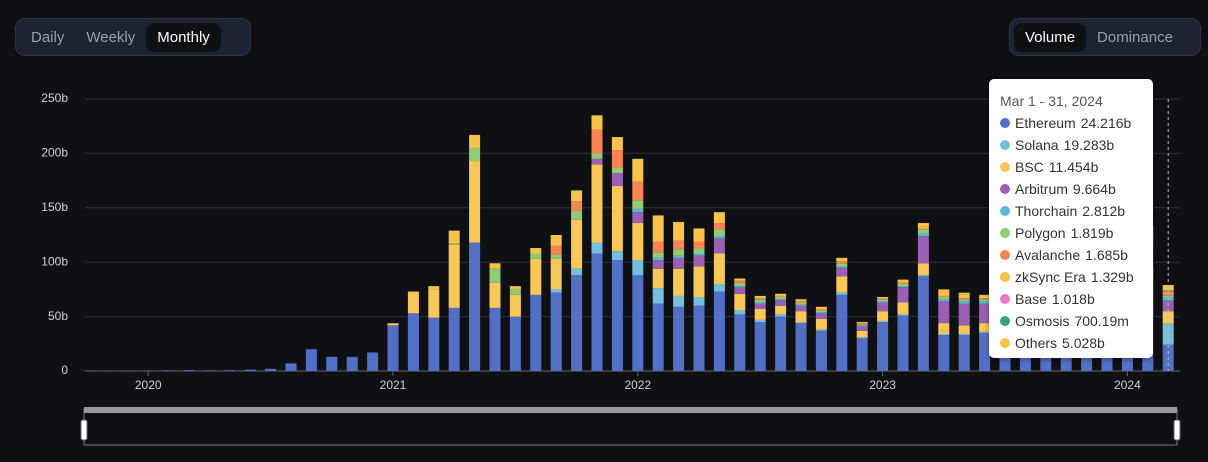 This screenshot has width=1208, height=462. Describe the element at coordinates (148, 385) in the screenshot. I see `x-tick-label: 2020` at that location.